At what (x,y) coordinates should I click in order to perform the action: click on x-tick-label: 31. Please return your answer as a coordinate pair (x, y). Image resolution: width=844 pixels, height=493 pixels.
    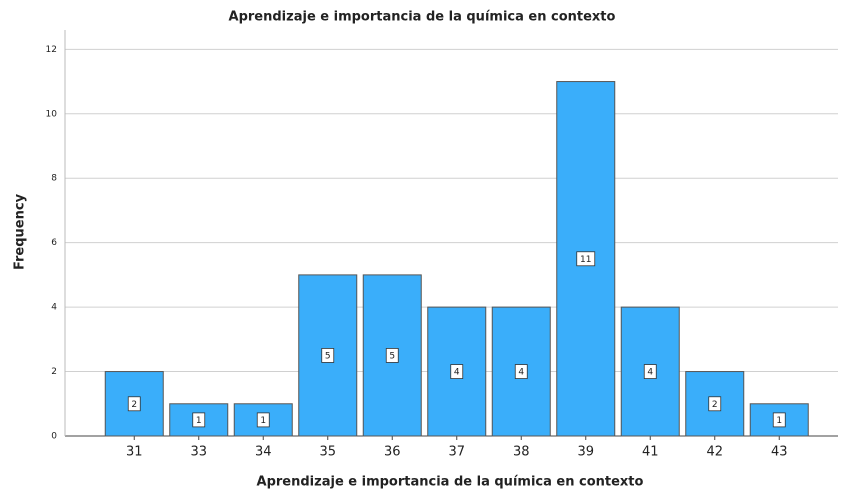
    Looking at the image, I should click on (134, 452).